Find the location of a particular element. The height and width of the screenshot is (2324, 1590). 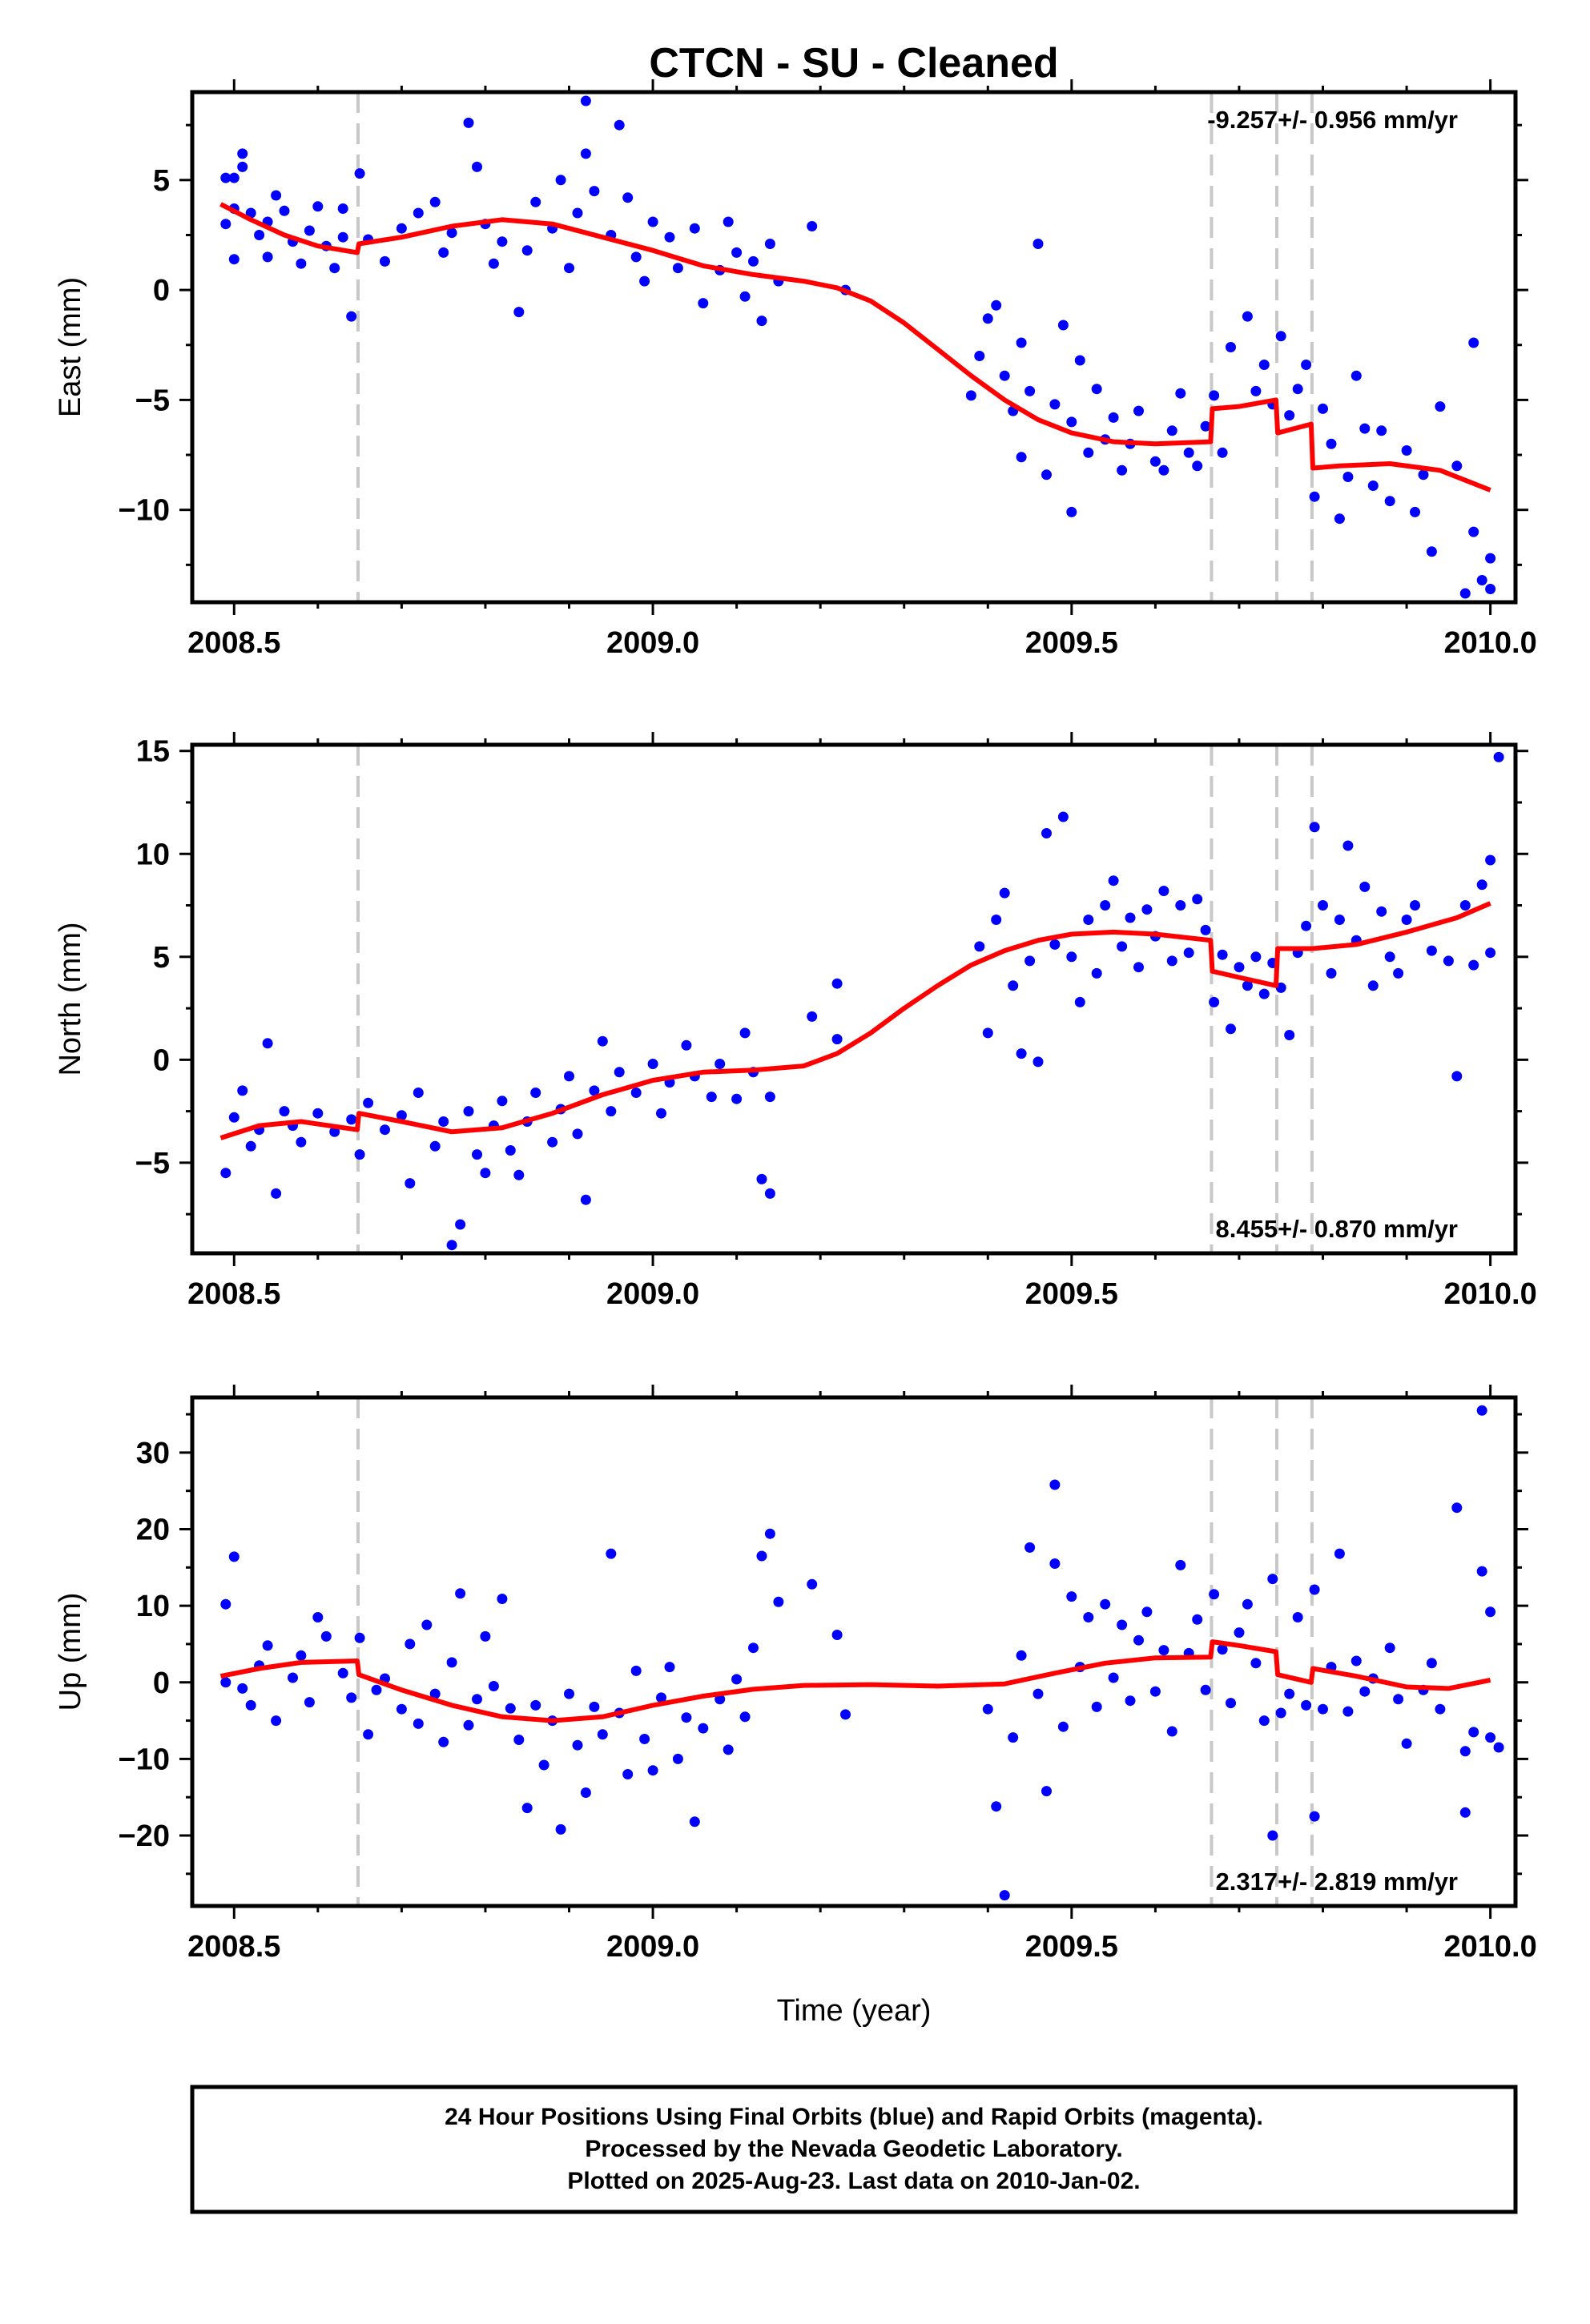

up-y-tick-label: 0 is located at coordinates (162, 1683).